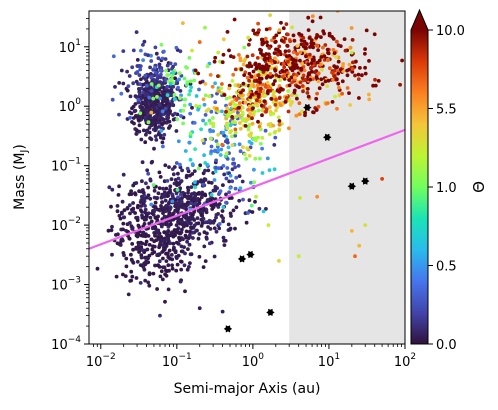 The height and width of the screenshot is (410, 498). I want to click on y-tick-exponent: −1, so click(74, 162).